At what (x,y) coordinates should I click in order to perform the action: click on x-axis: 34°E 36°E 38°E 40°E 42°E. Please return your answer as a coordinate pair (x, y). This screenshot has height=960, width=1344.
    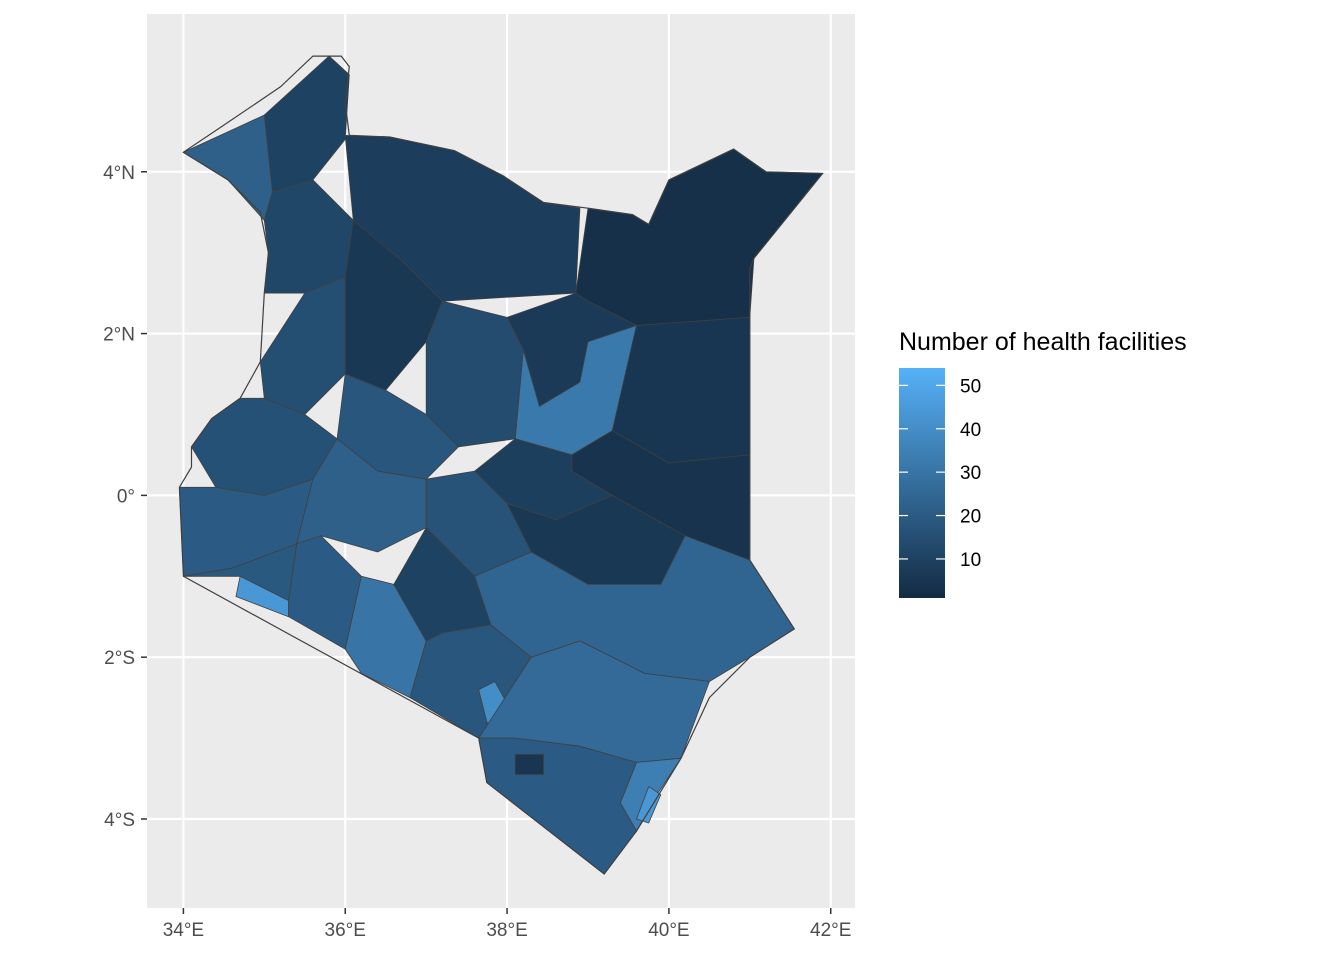
    Looking at the image, I should click on (507, 924).